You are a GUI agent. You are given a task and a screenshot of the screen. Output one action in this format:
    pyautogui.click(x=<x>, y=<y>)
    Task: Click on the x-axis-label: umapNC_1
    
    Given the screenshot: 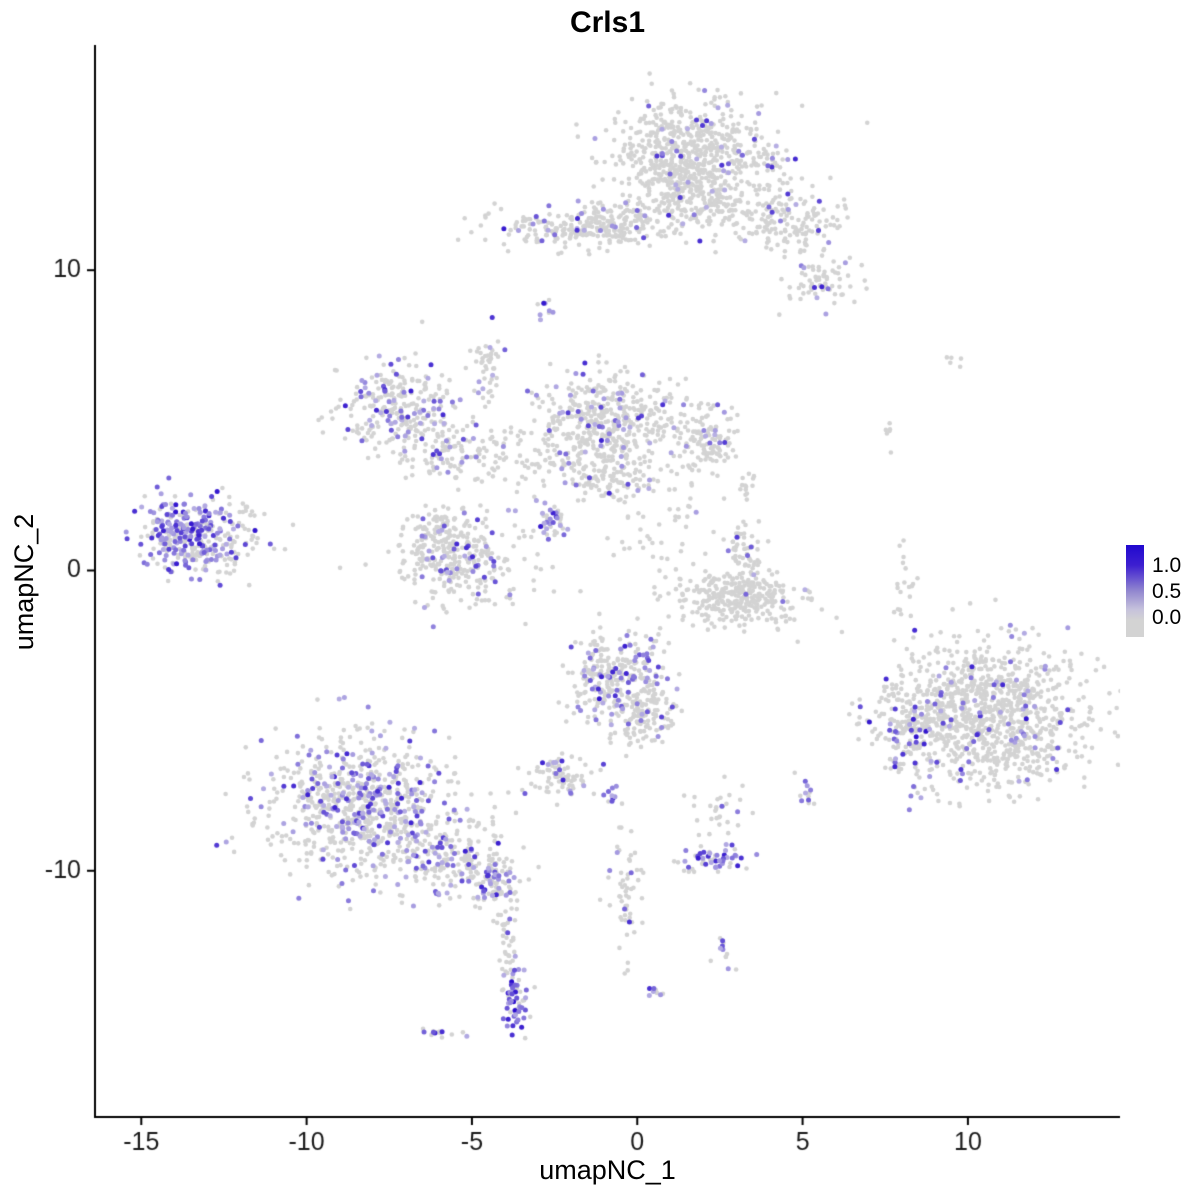 What is the action you would take?
    pyautogui.click(x=607, y=1170)
    